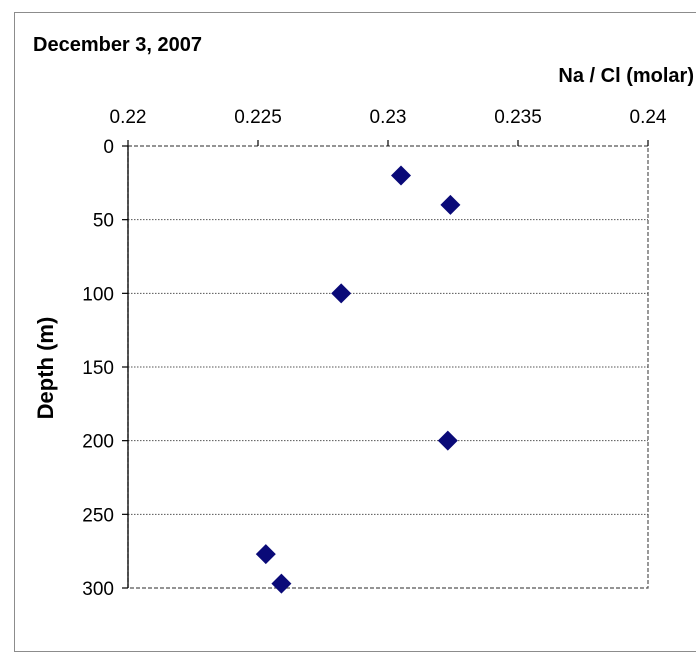 This screenshot has height=652, width=696. I want to click on y-tick-label: 250, so click(98, 515).